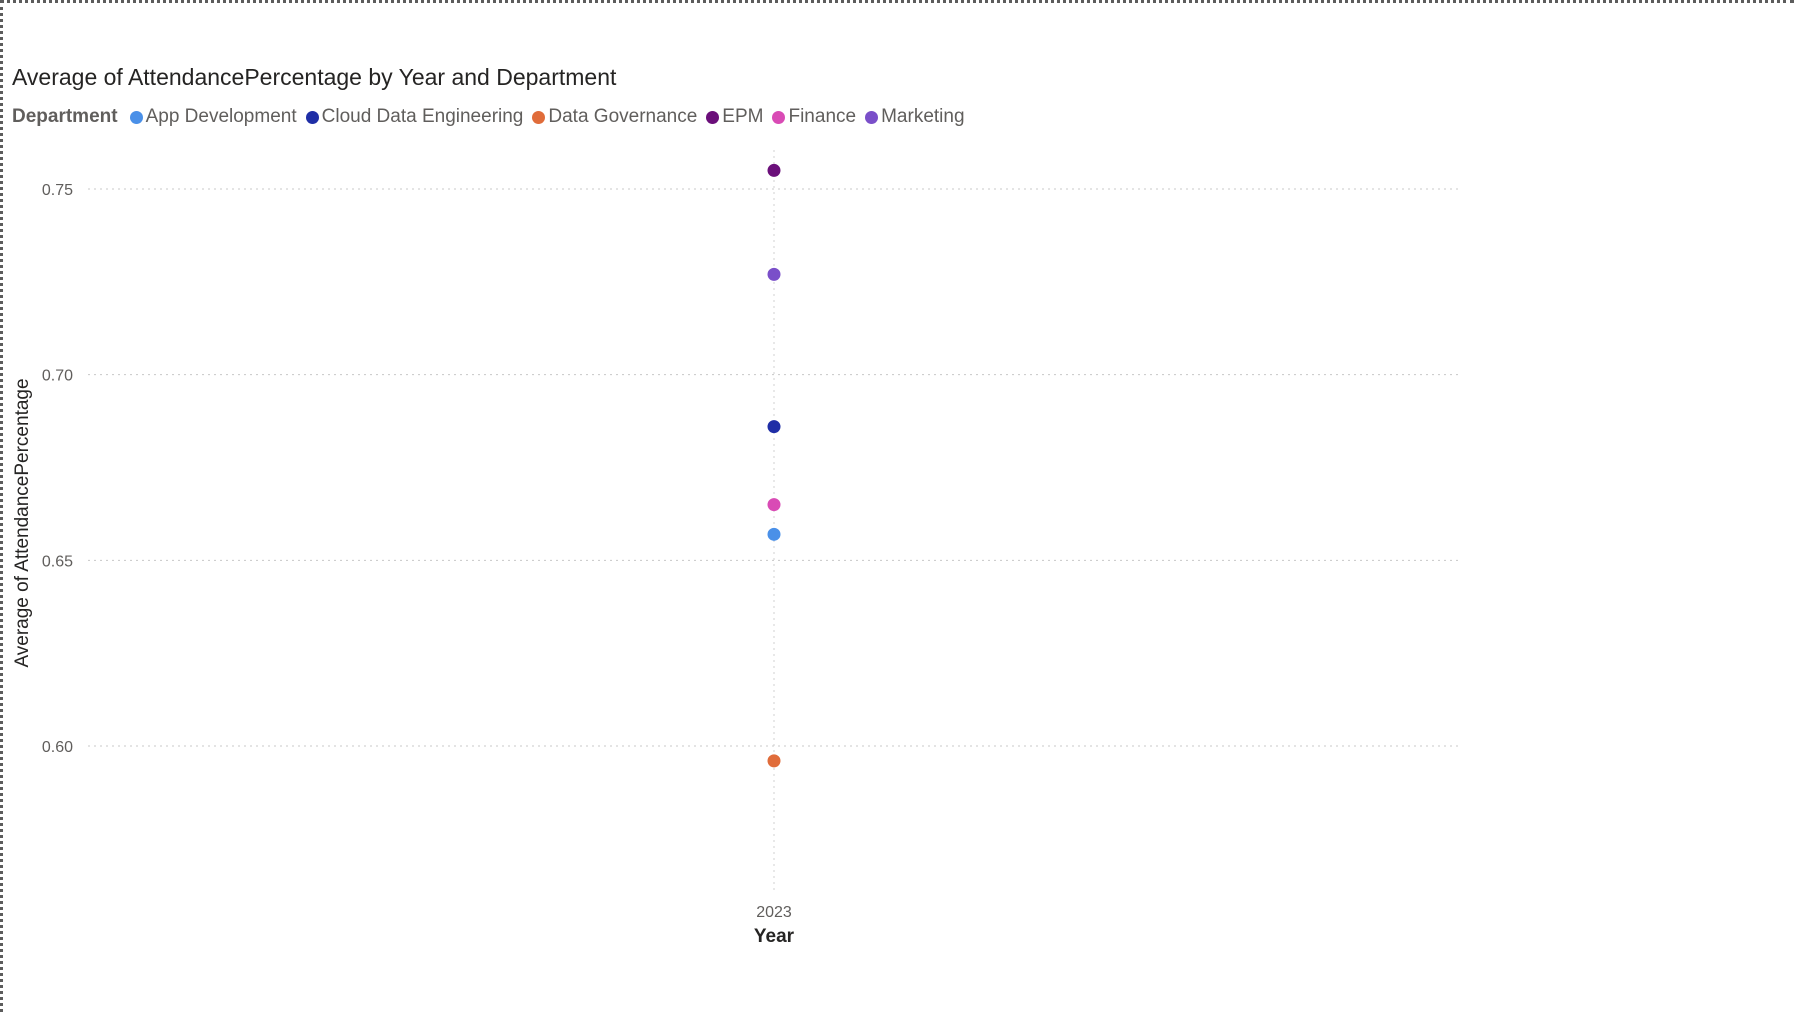 The height and width of the screenshot is (1012, 1796). What do you see at coordinates (57, 376) in the screenshot?
I see `y-tick-label: 0.70` at bounding box center [57, 376].